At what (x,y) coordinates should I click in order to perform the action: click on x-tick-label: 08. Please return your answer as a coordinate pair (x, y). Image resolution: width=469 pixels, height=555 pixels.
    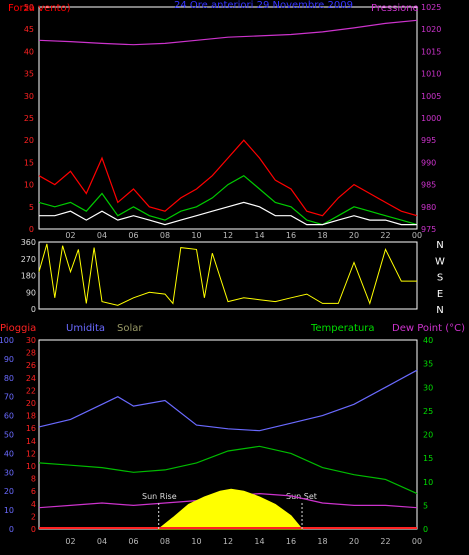
    Looking at the image, I should click on (165, 541).